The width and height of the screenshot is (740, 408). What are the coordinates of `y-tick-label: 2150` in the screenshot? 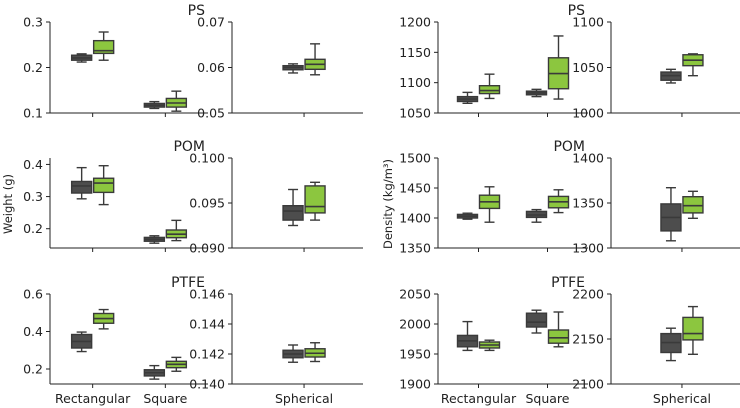 It's located at (588, 339).